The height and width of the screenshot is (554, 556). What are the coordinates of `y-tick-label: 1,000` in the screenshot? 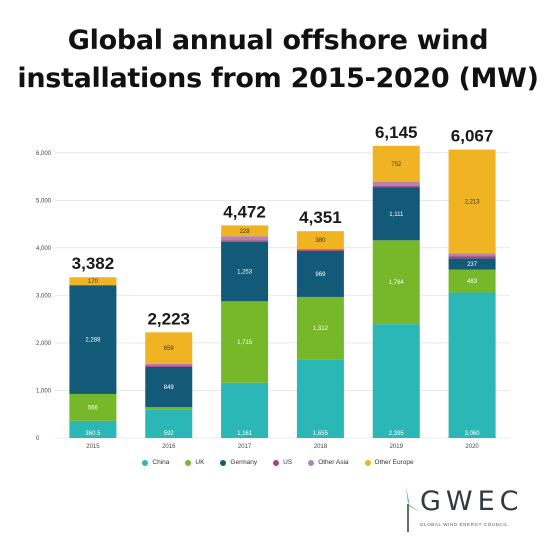 It's located at (44, 391).